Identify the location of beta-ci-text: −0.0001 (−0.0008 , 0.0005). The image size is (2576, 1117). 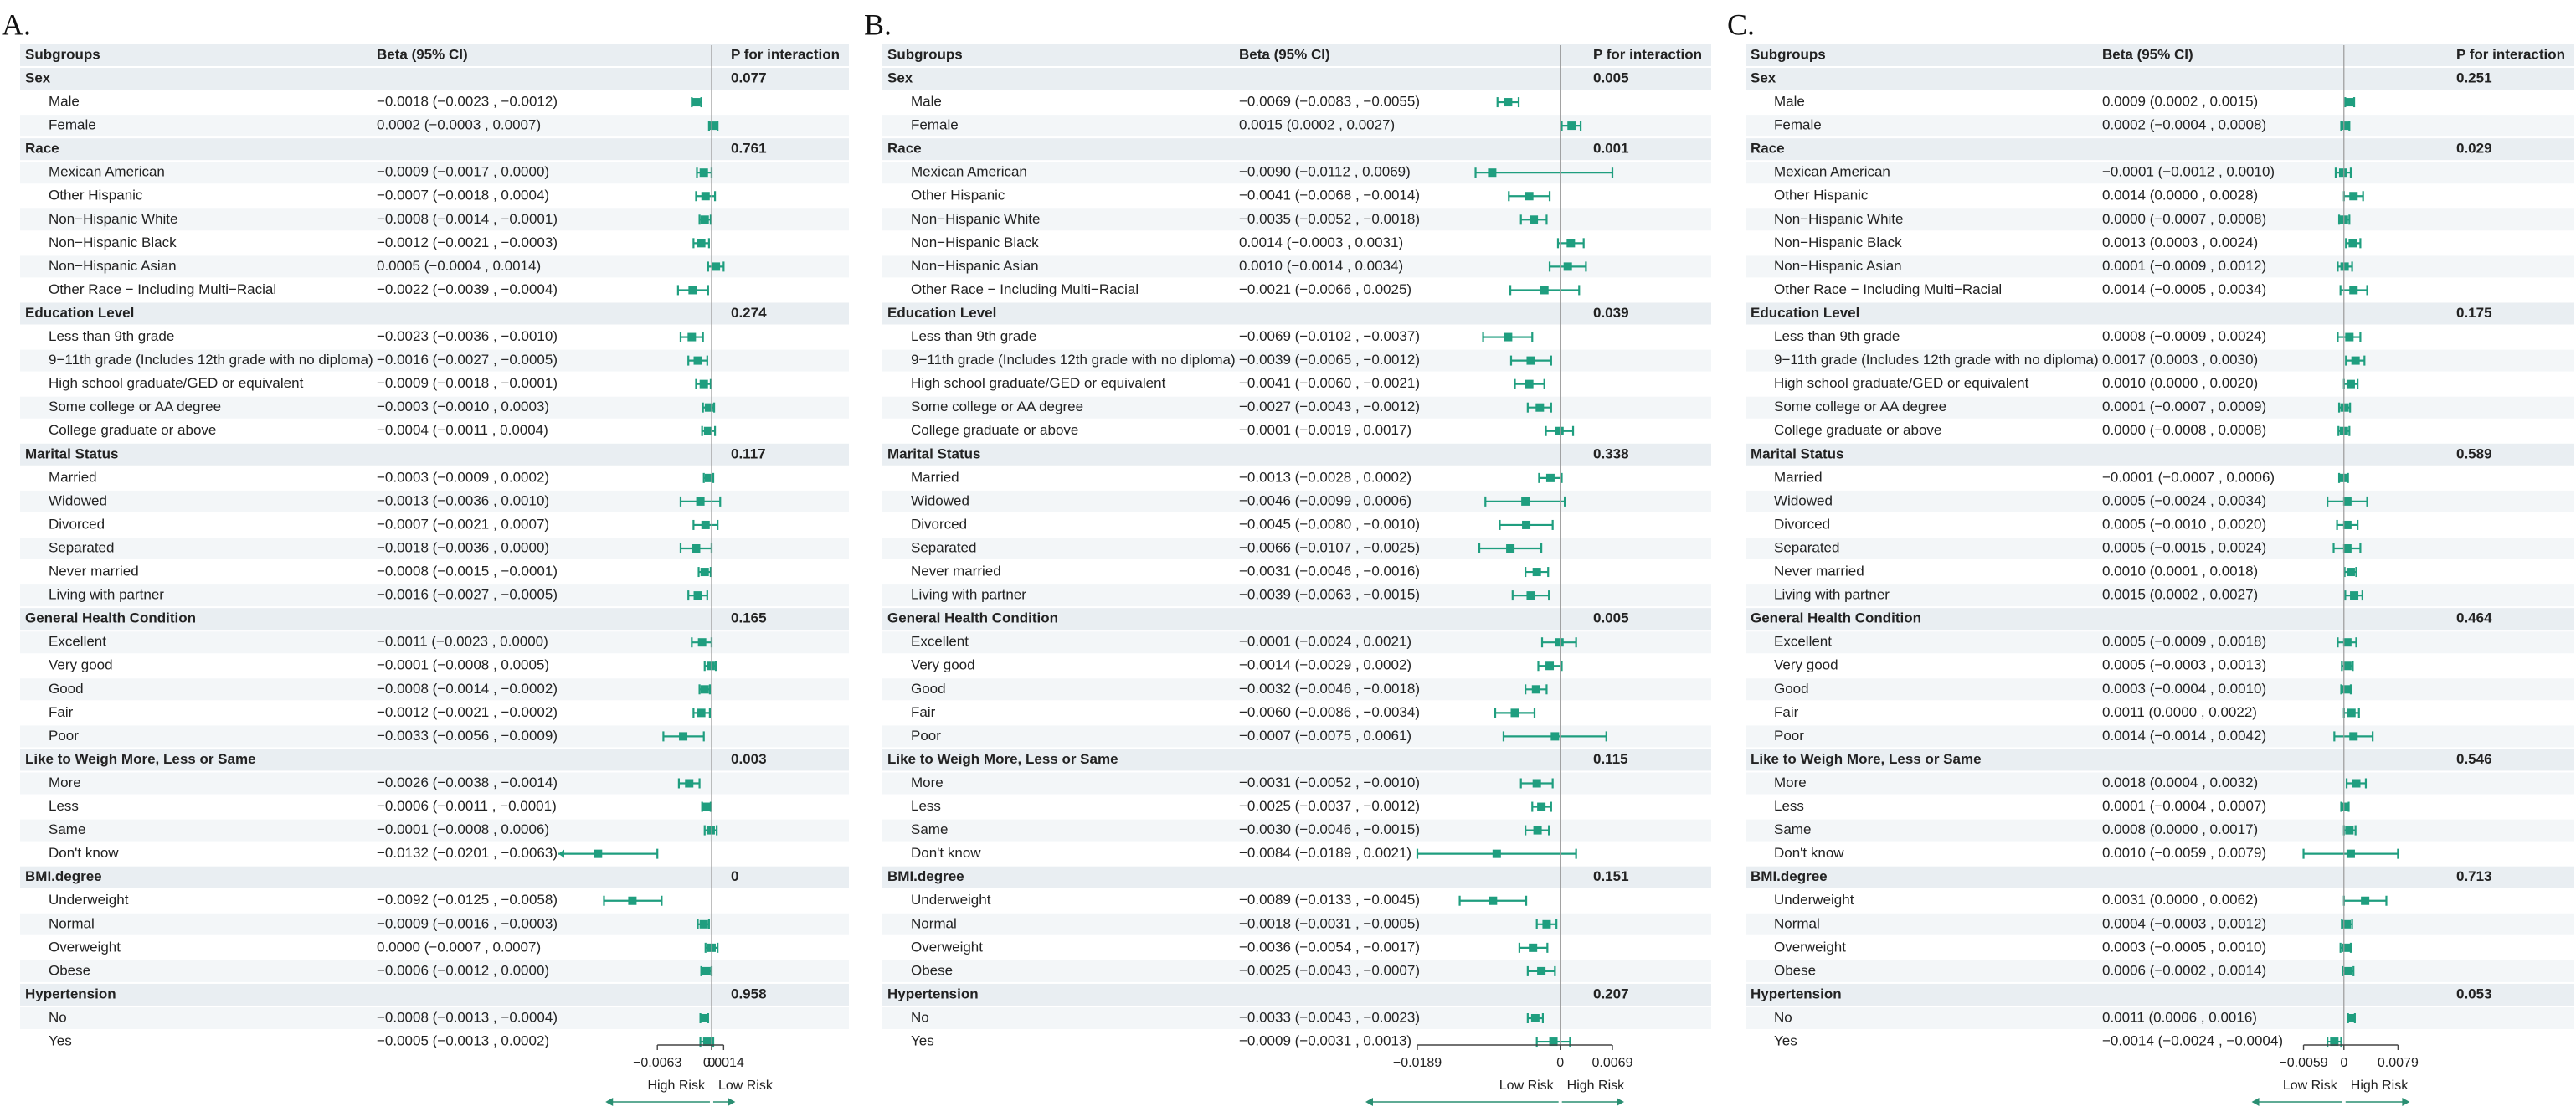
(463, 665).